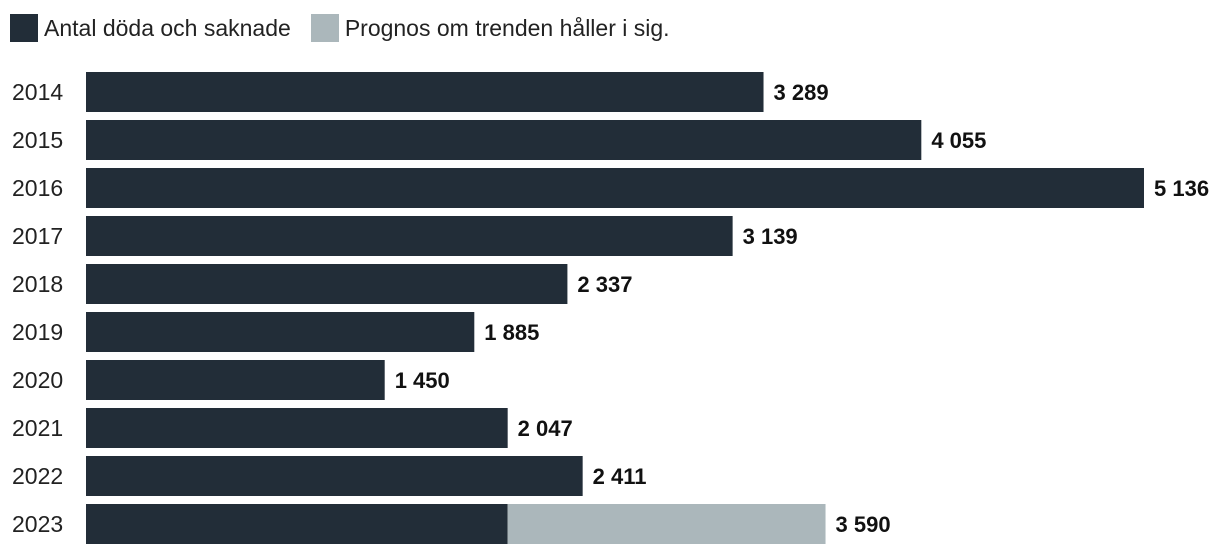 This screenshot has width=1220, height=554. Describe the element at coordinates (409, 236) in the screenshot. I see `bar-2017-actual` at that location.